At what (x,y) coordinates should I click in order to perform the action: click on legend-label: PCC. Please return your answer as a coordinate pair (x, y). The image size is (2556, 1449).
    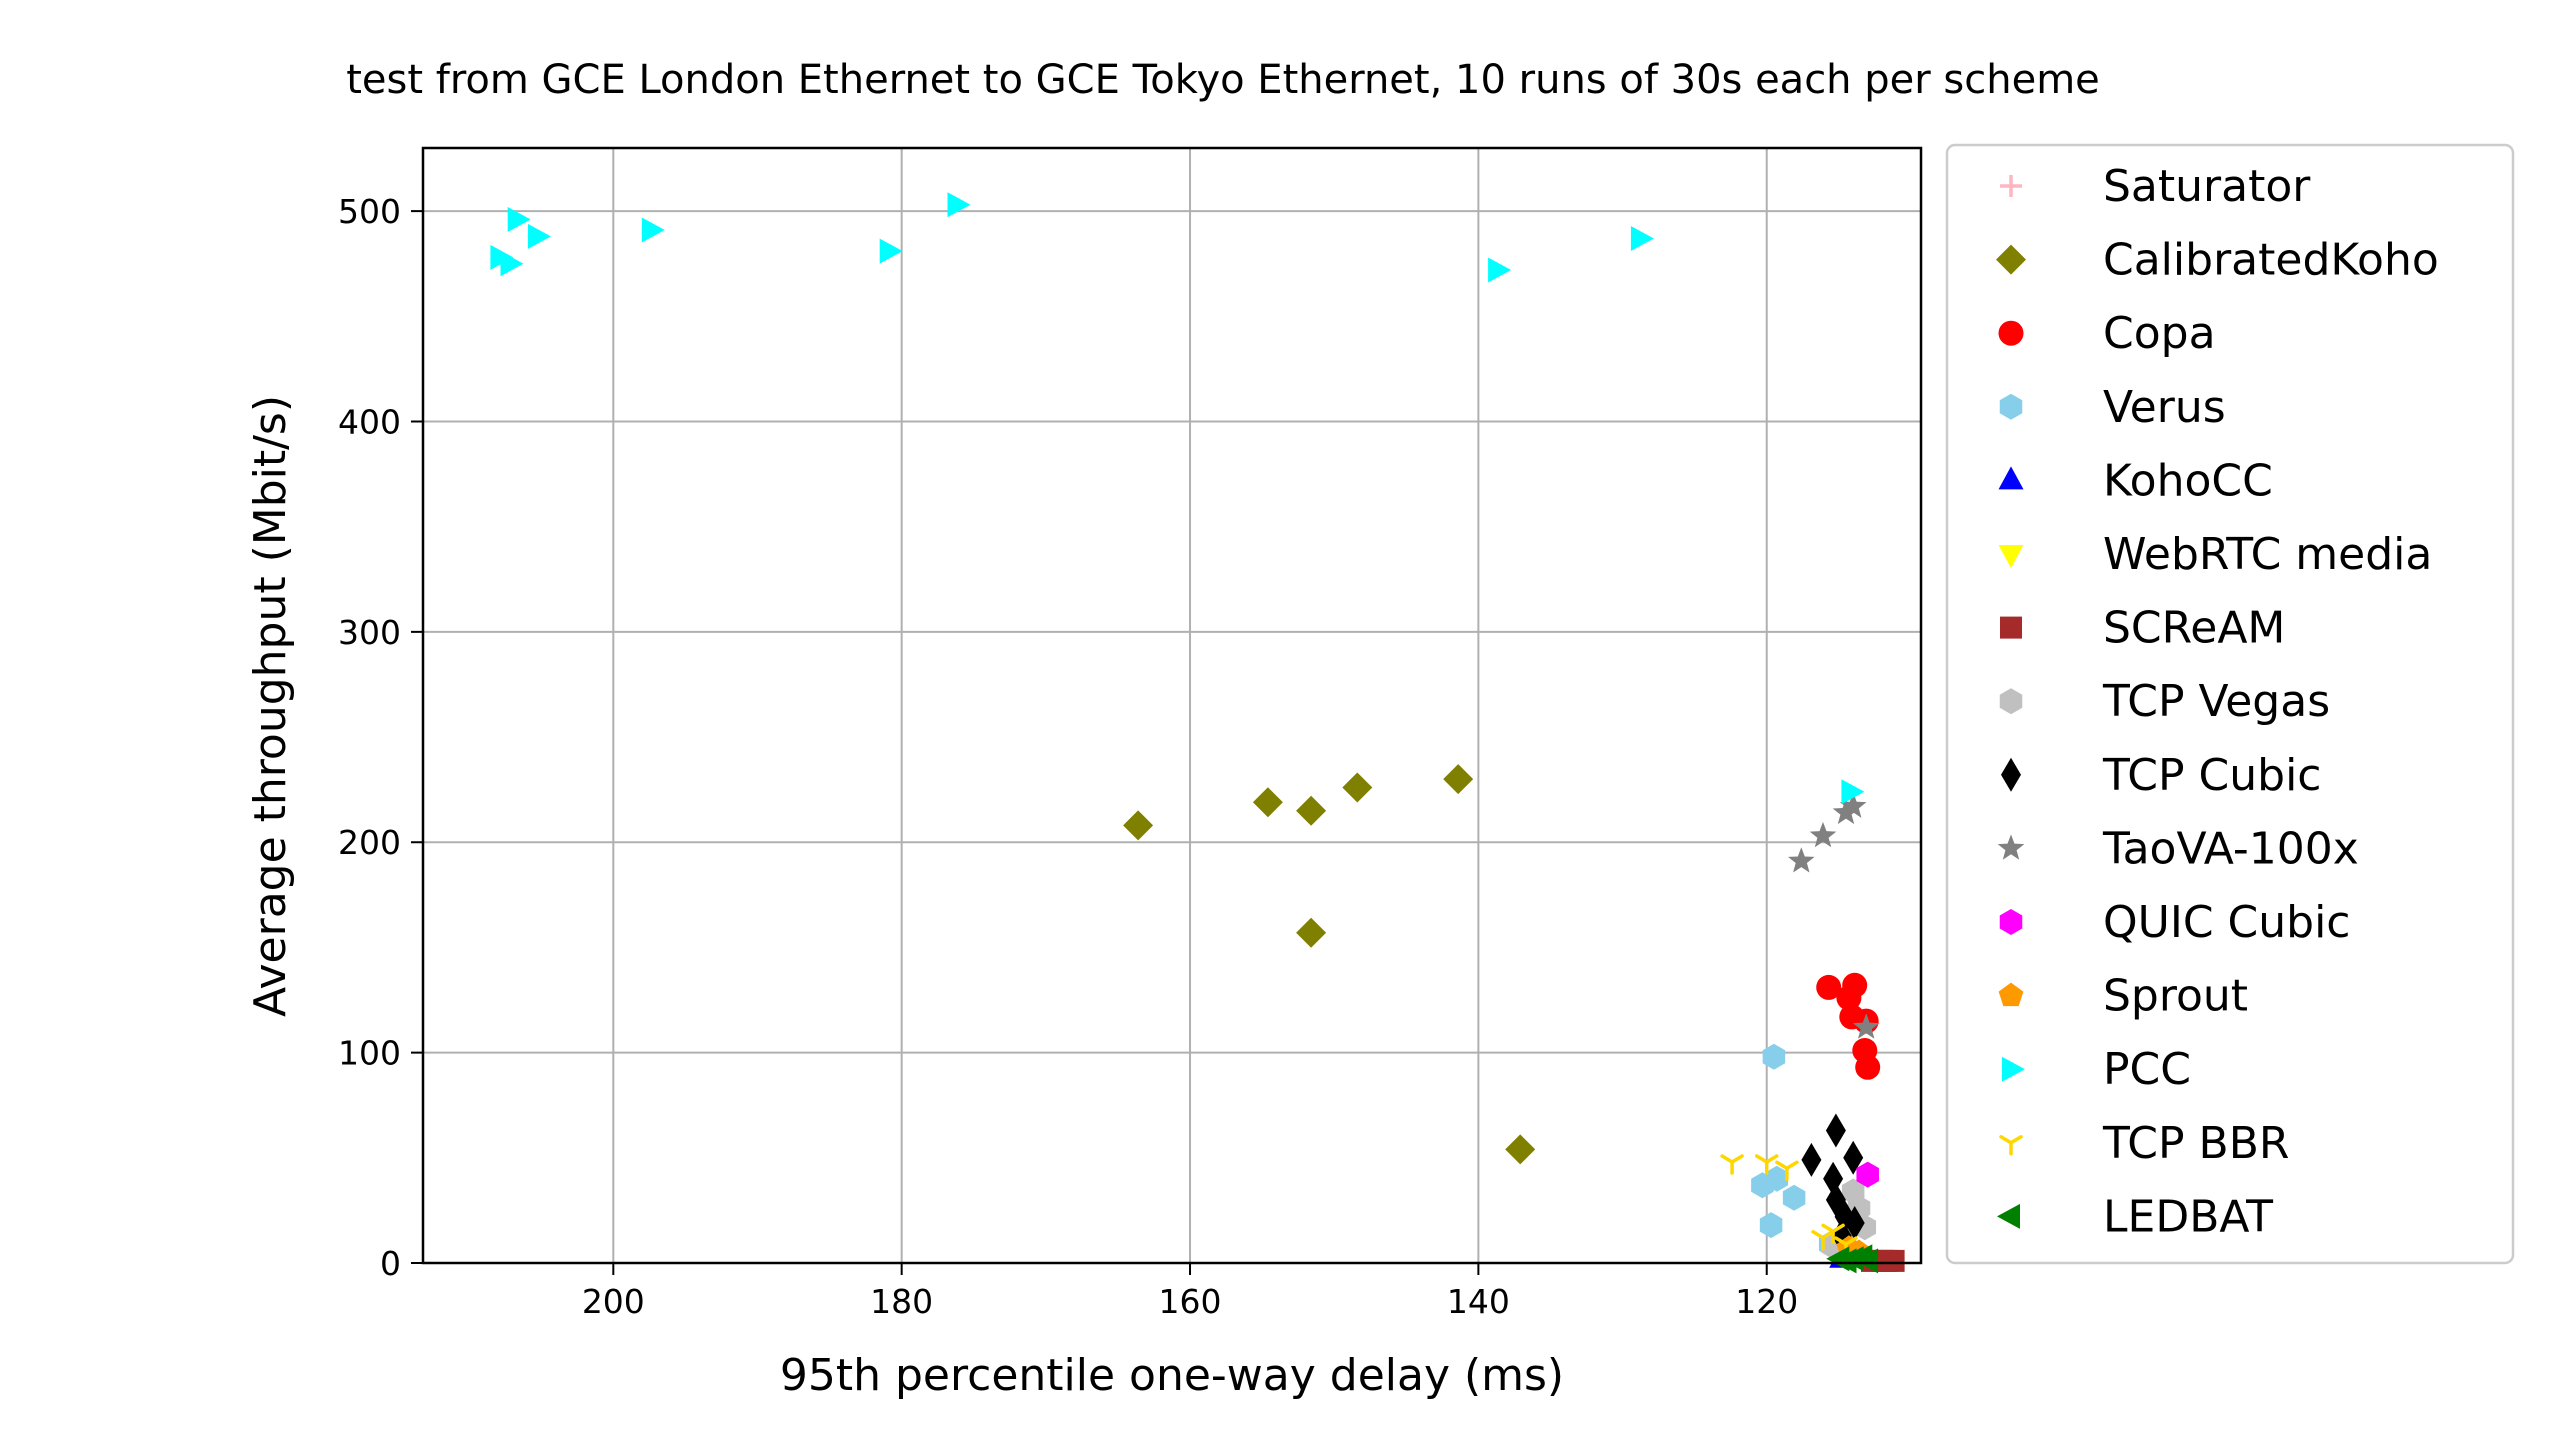
    Looking at the image, I should click on (2147, 1069).